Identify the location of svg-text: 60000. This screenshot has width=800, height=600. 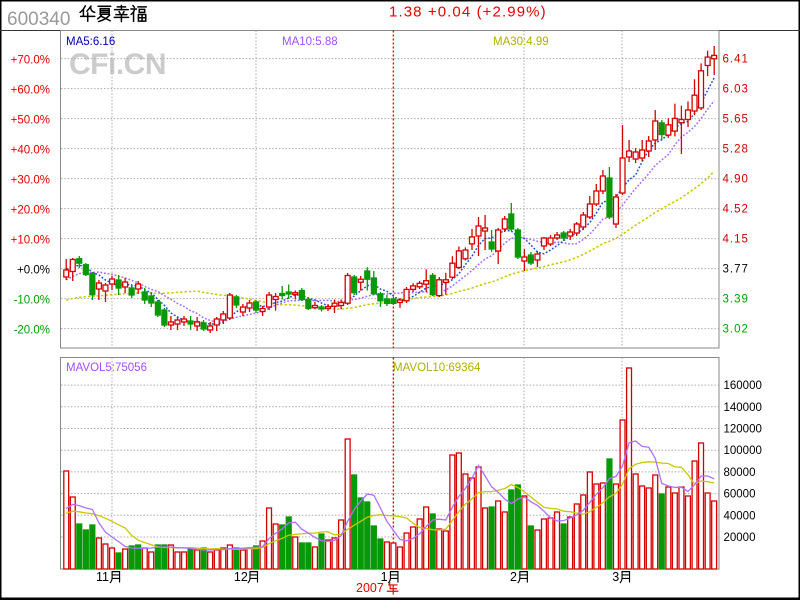
(740, 495).